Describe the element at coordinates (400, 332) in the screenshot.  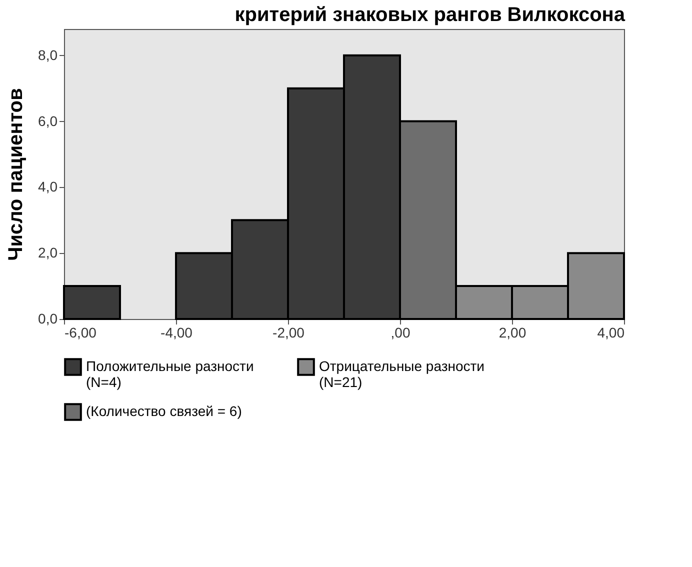
I see `x-tick-label: ,00` at that location.